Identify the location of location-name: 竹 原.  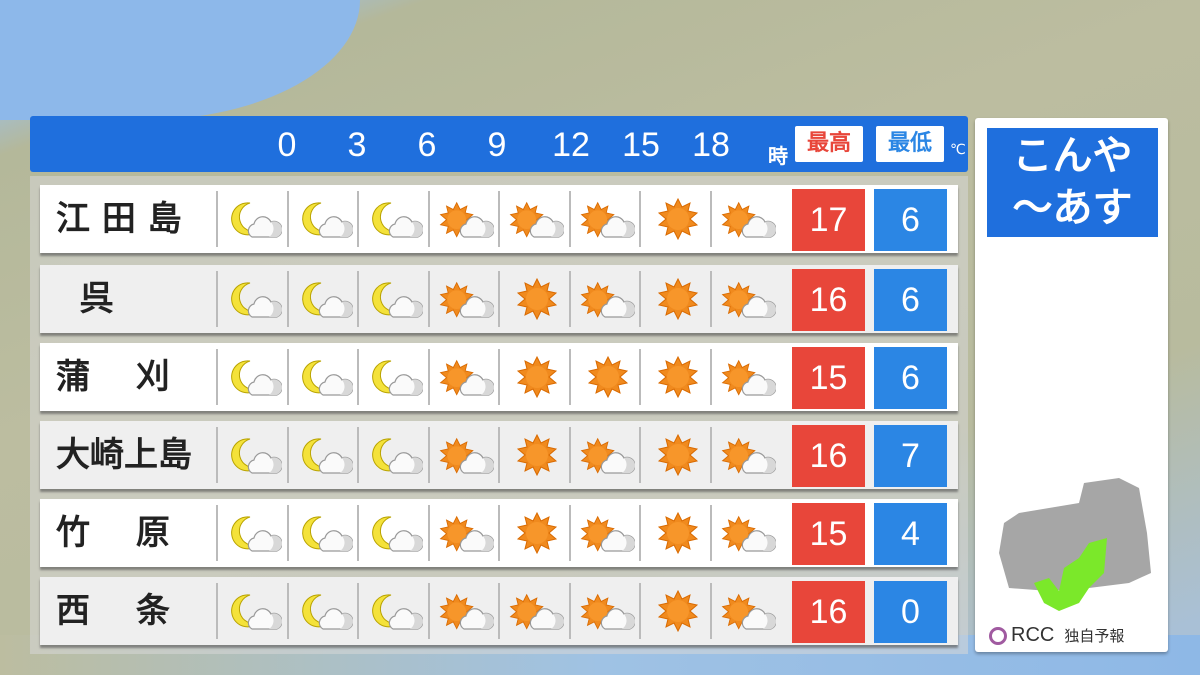
(113, 533).